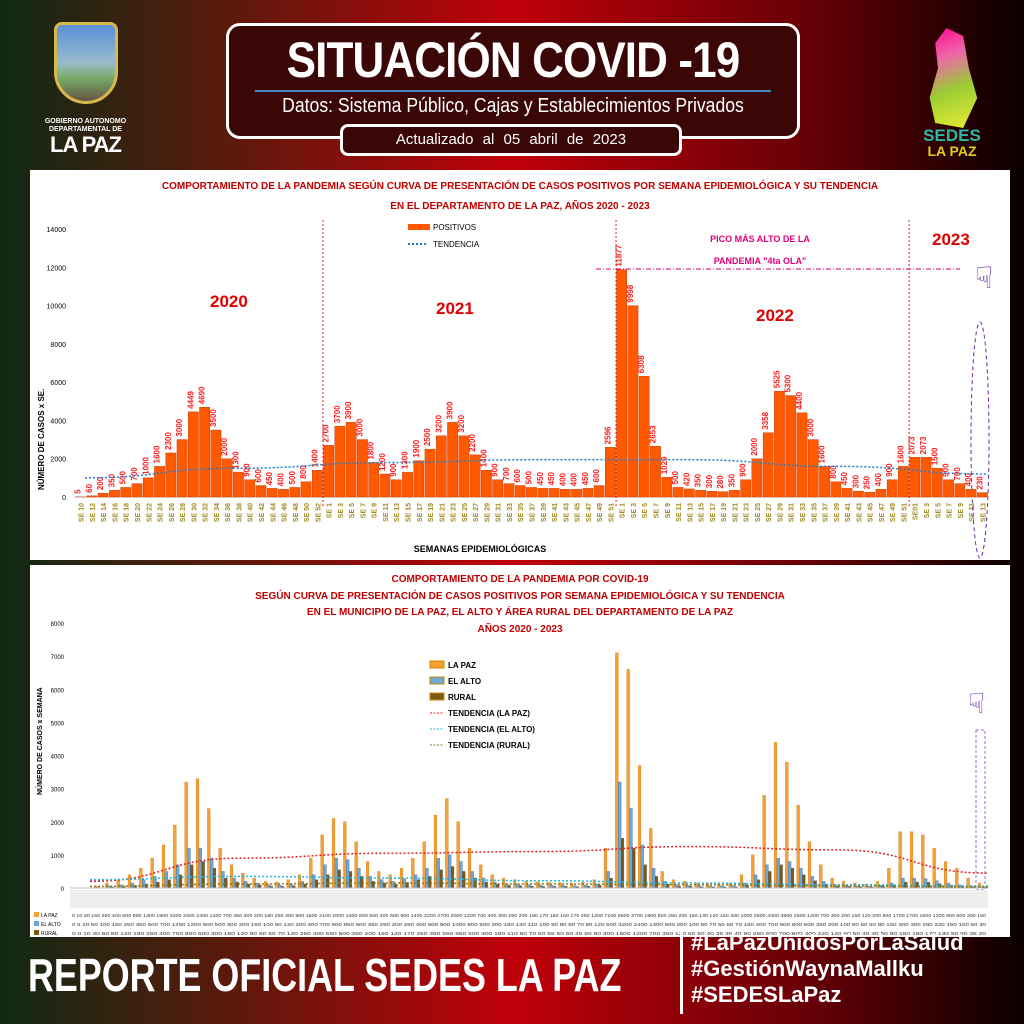 This screenshot has width=1024, height=1024. What do you see at coordinates (589, 512) in the screenshot?
I see `x-tick-label: SE 47` at bounding box center [589, 512].